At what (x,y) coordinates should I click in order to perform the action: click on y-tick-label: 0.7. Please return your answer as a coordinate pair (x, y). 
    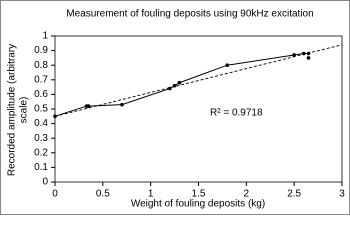
    Looking at the image, I should click on (41, 79).